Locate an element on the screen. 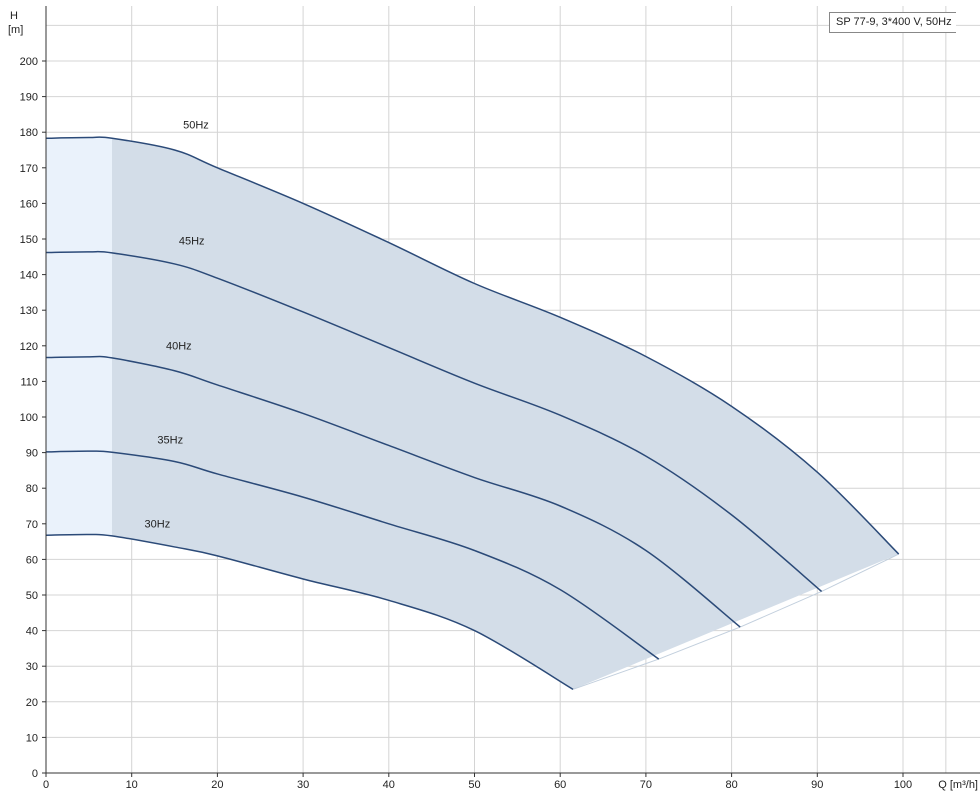  y-tick-label: 60 is located at coordinates (32, 560).